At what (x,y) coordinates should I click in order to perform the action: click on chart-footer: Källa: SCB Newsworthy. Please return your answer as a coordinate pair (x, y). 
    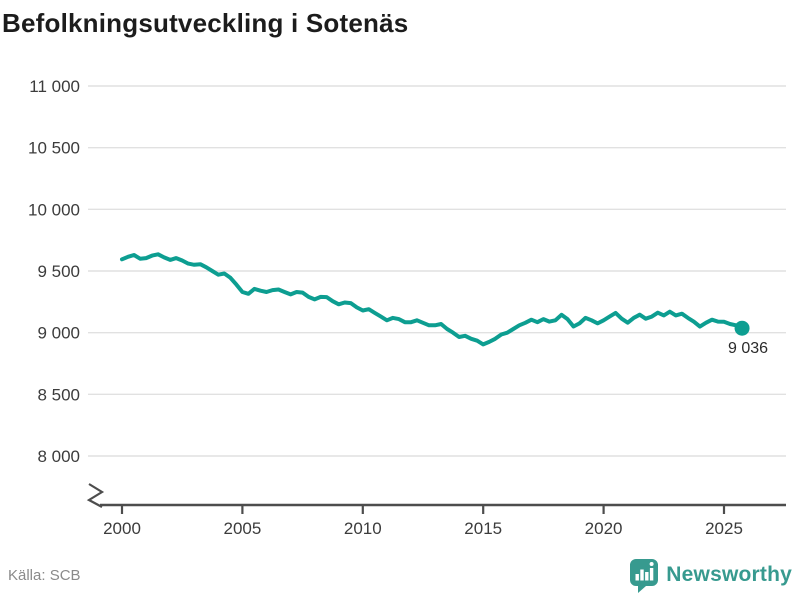
    Looking at the image, I should click on (400, 578).